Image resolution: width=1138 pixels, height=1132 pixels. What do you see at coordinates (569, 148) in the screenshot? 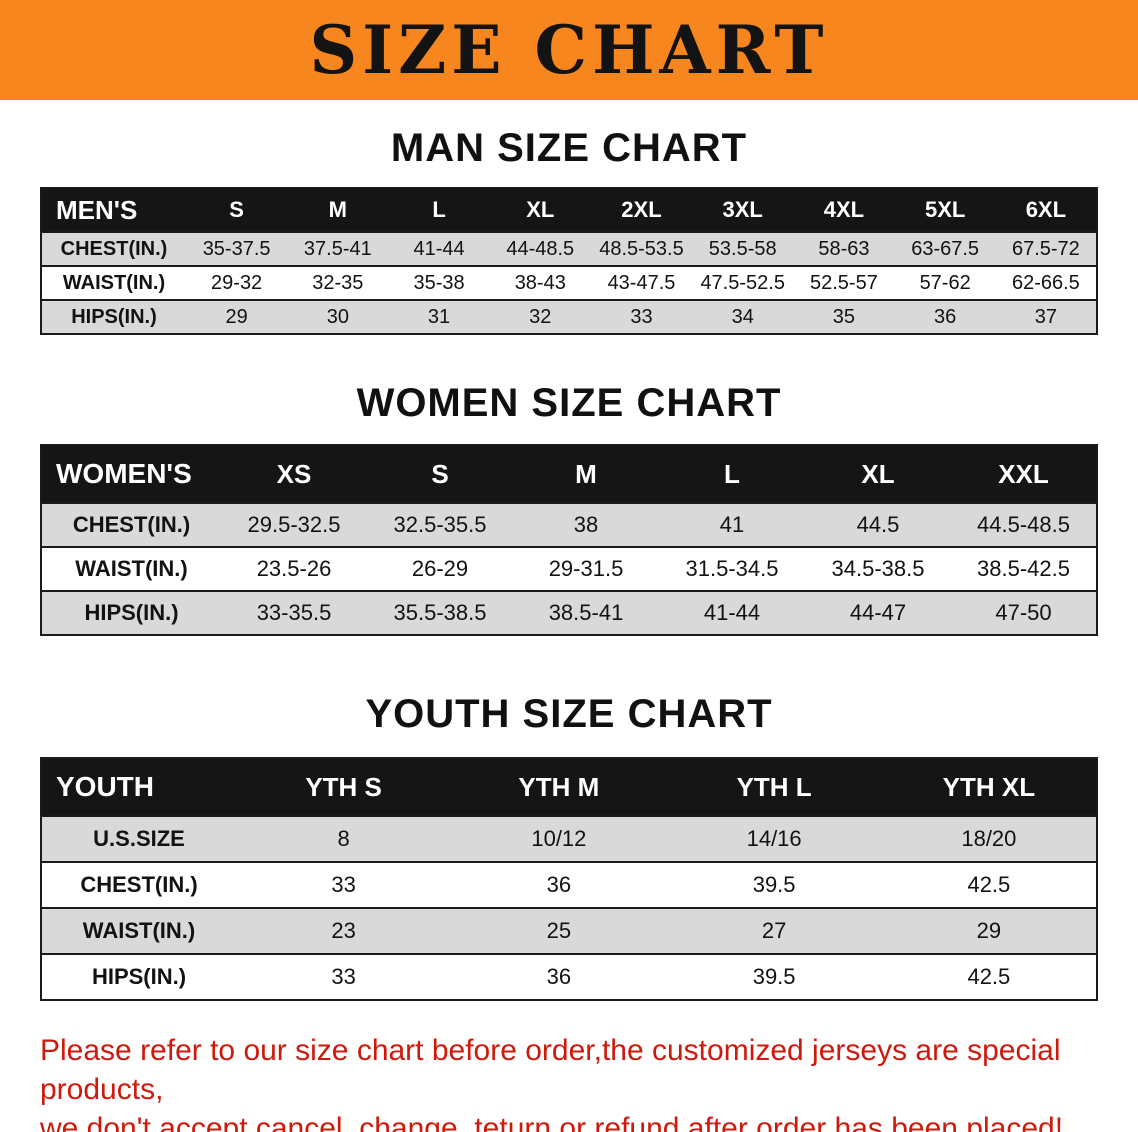
I see `men-section-heading: MAN SIZE CHART` at bounding box center [569, 148].